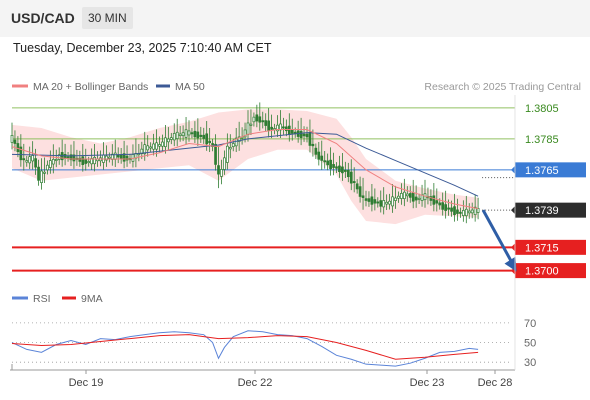  I want to click on level-tag-pointer-1.3739, so click(513, 210).